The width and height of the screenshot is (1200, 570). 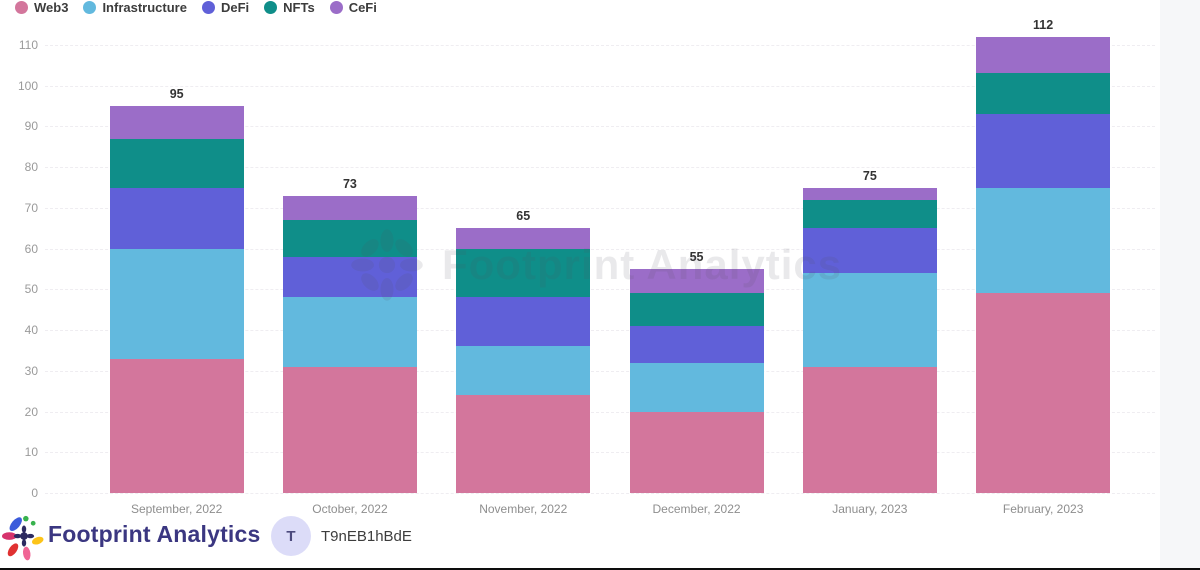 What do you see at coordinates (31, 330) in the screenshot?
I see `y-axis-tick: 40` at bounding box center [31, 330].